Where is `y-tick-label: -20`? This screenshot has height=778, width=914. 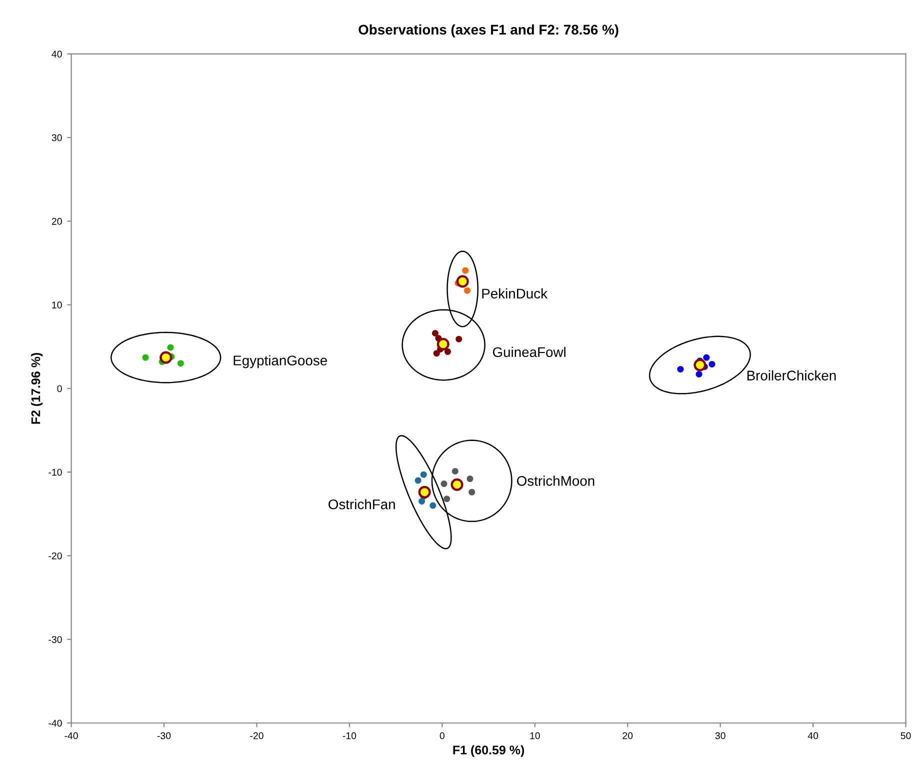 y-tick-label: -20 is located at coordinates (55, 556).